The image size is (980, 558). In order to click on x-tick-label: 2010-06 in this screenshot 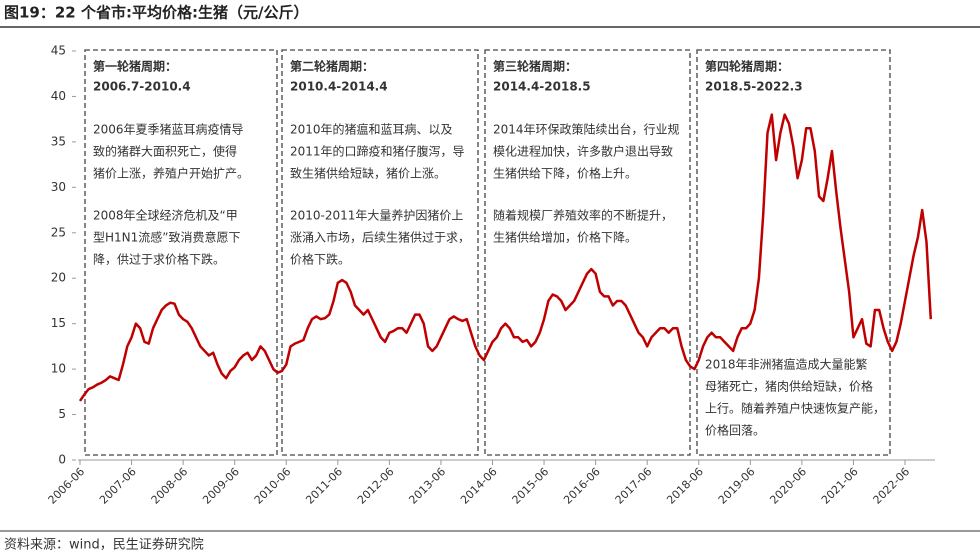, I will do `click(273, 486)`.